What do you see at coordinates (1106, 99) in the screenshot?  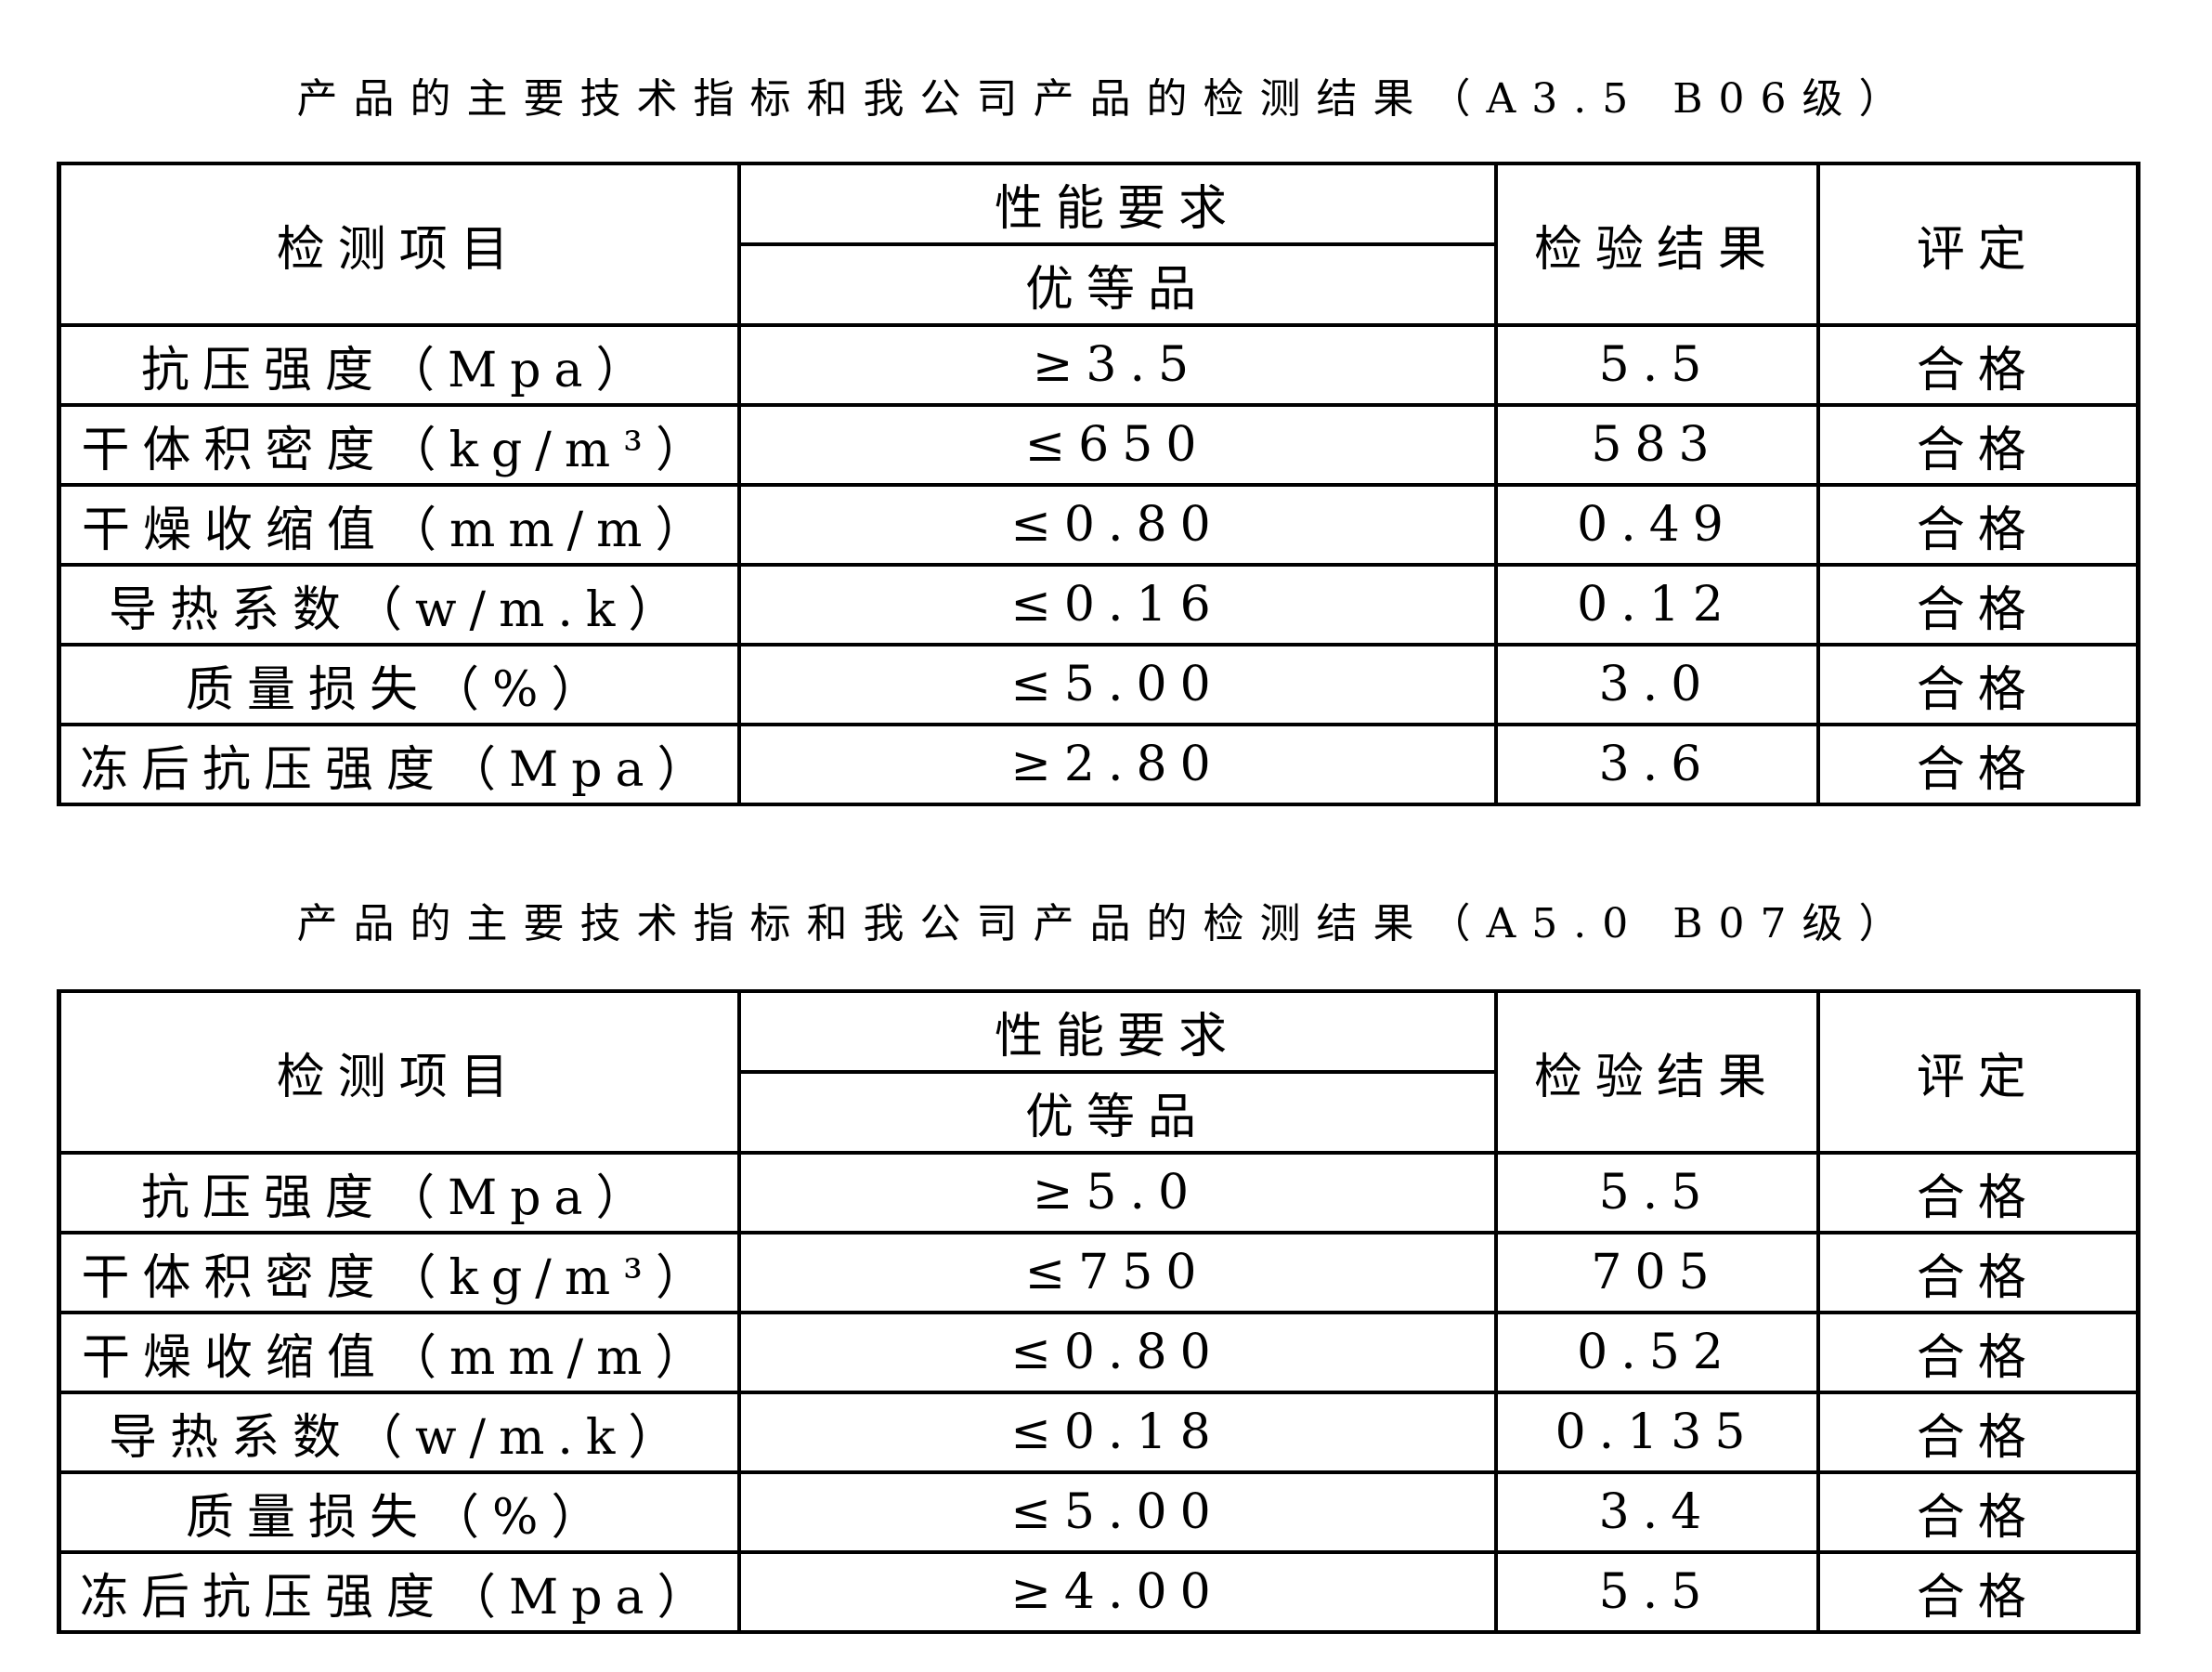 I see `table-title: 产品的主要技术指标和我公司产品的检测结果（A3.5 B06级）` at bounding box center [1106, 99].